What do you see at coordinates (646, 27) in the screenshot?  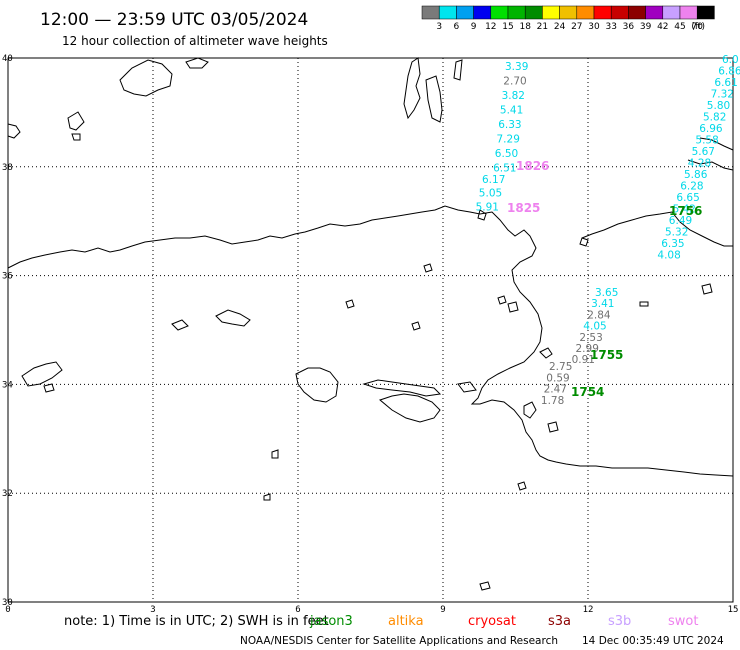 I see `legend-label: 39` at bounding box center [646, 27].